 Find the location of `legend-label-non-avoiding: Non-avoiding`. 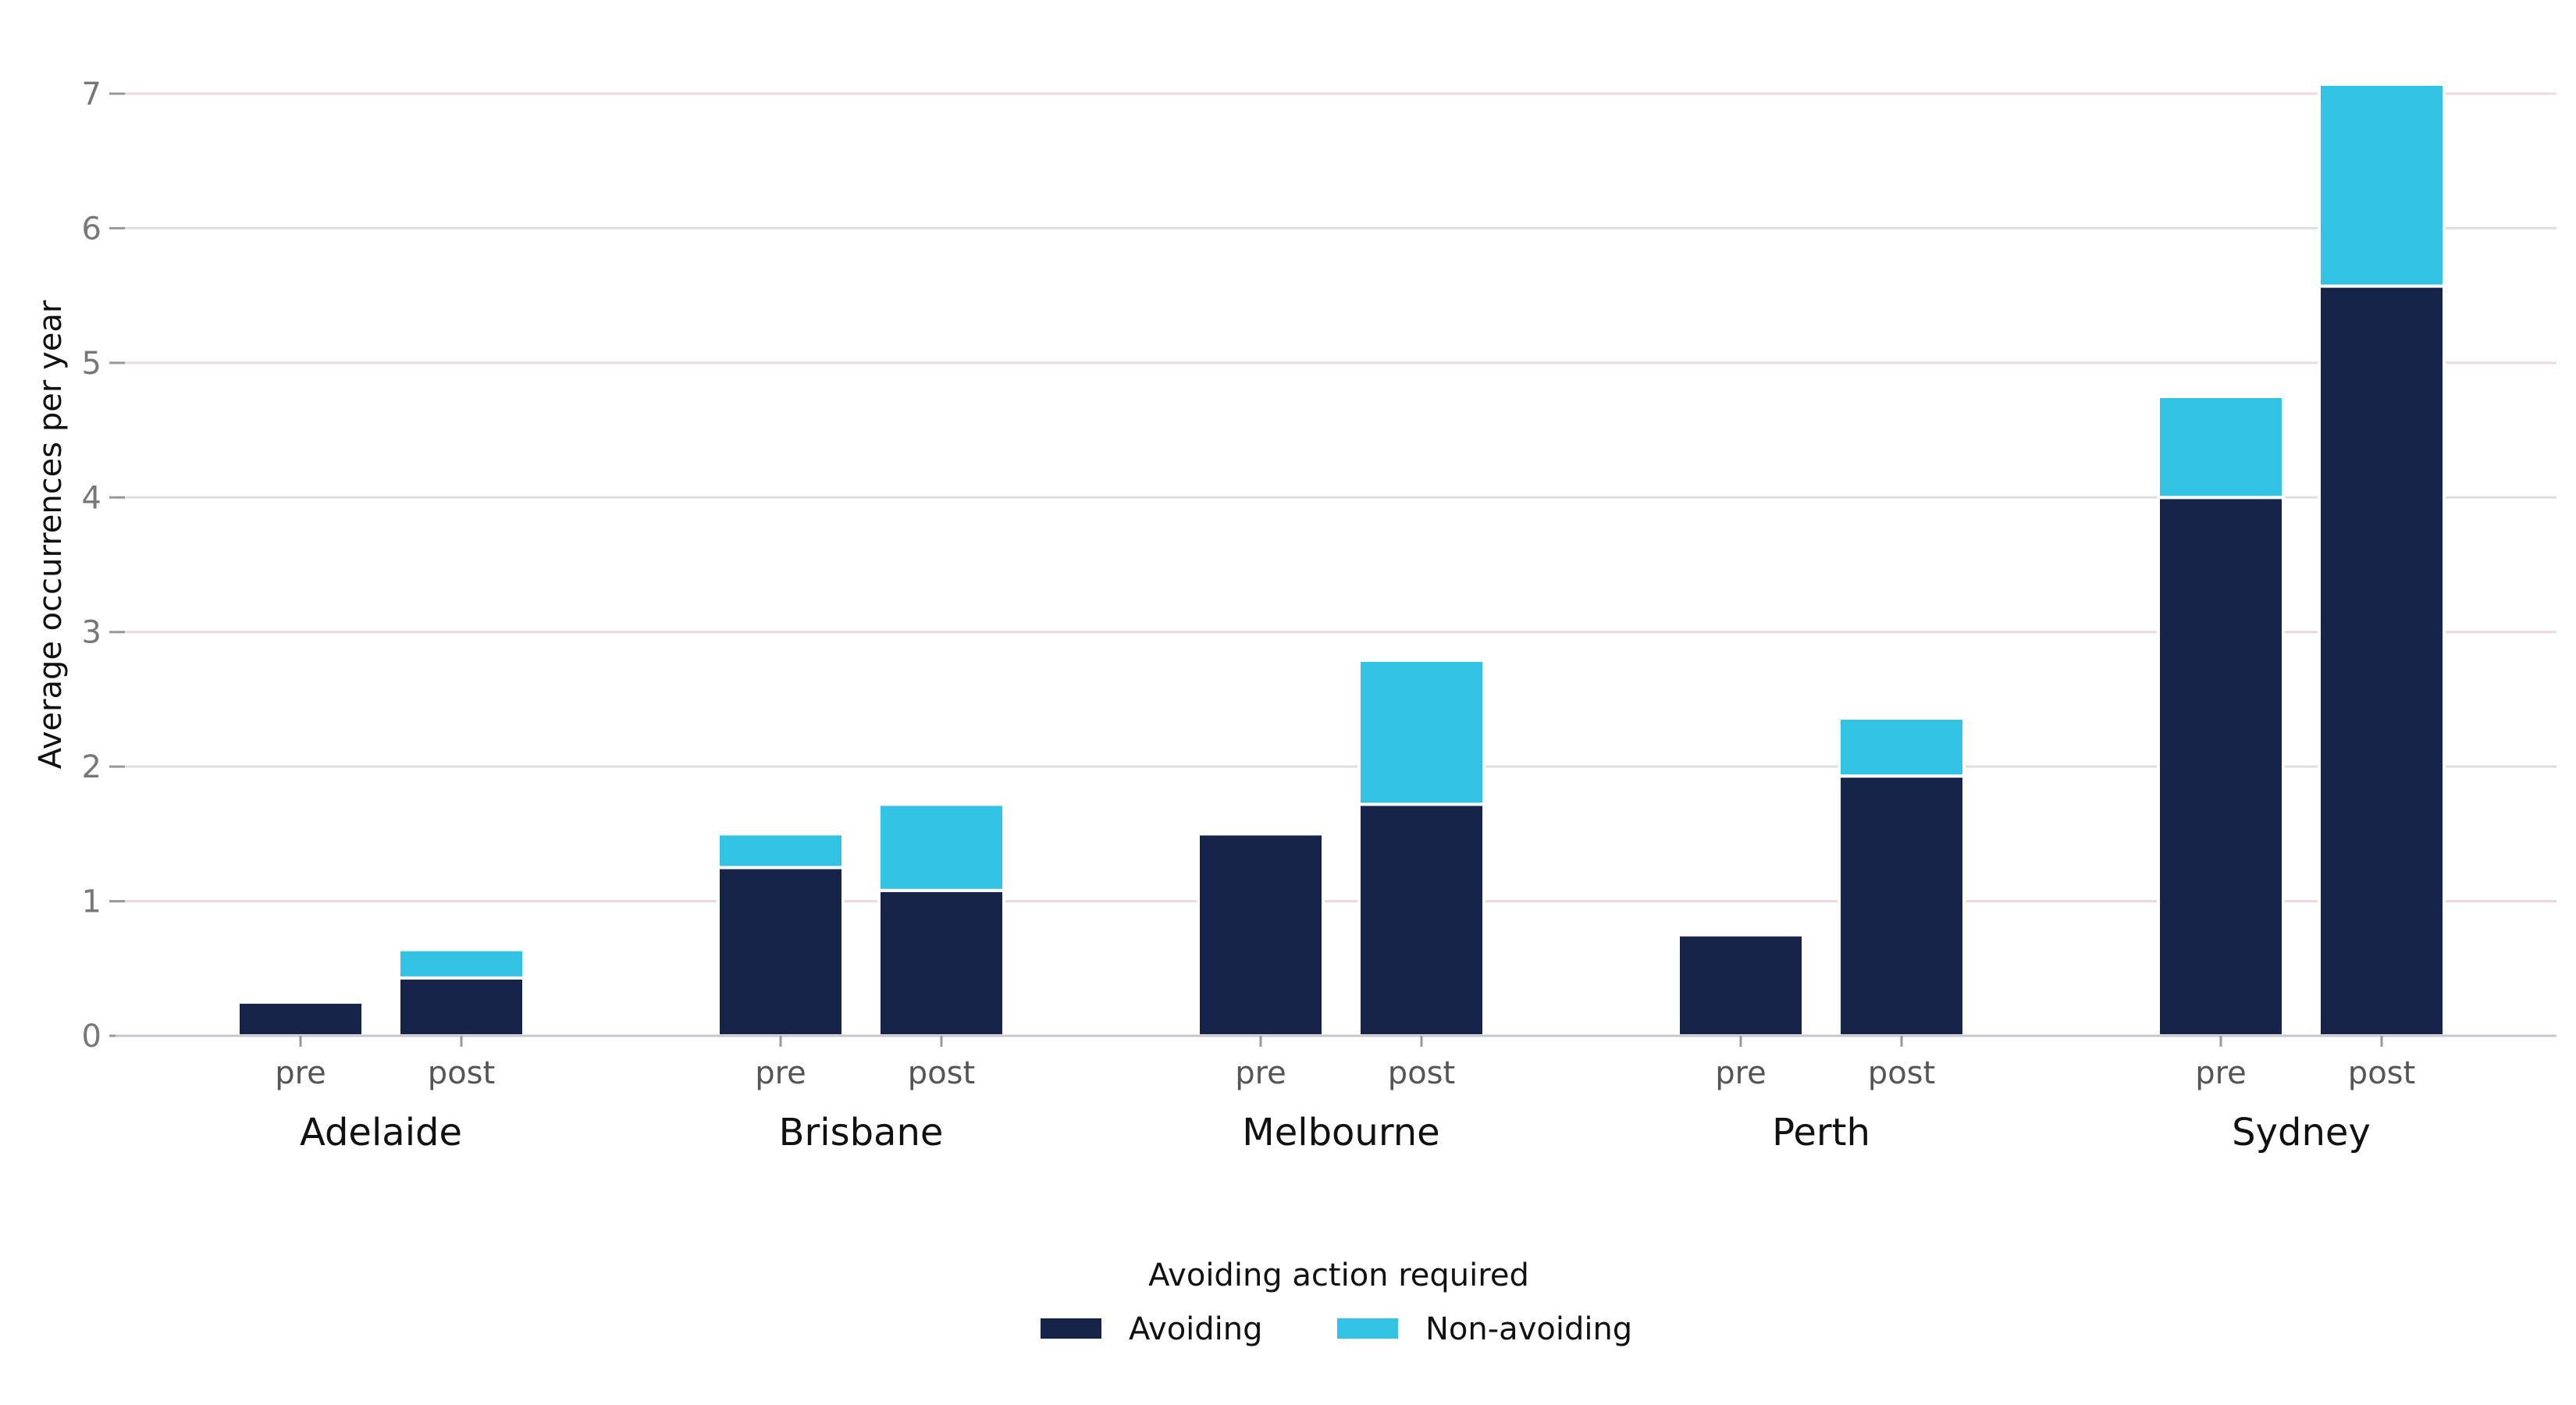

legend-label-non-avoiding: Non-avoiding is located at coordinates (1528, 1329).